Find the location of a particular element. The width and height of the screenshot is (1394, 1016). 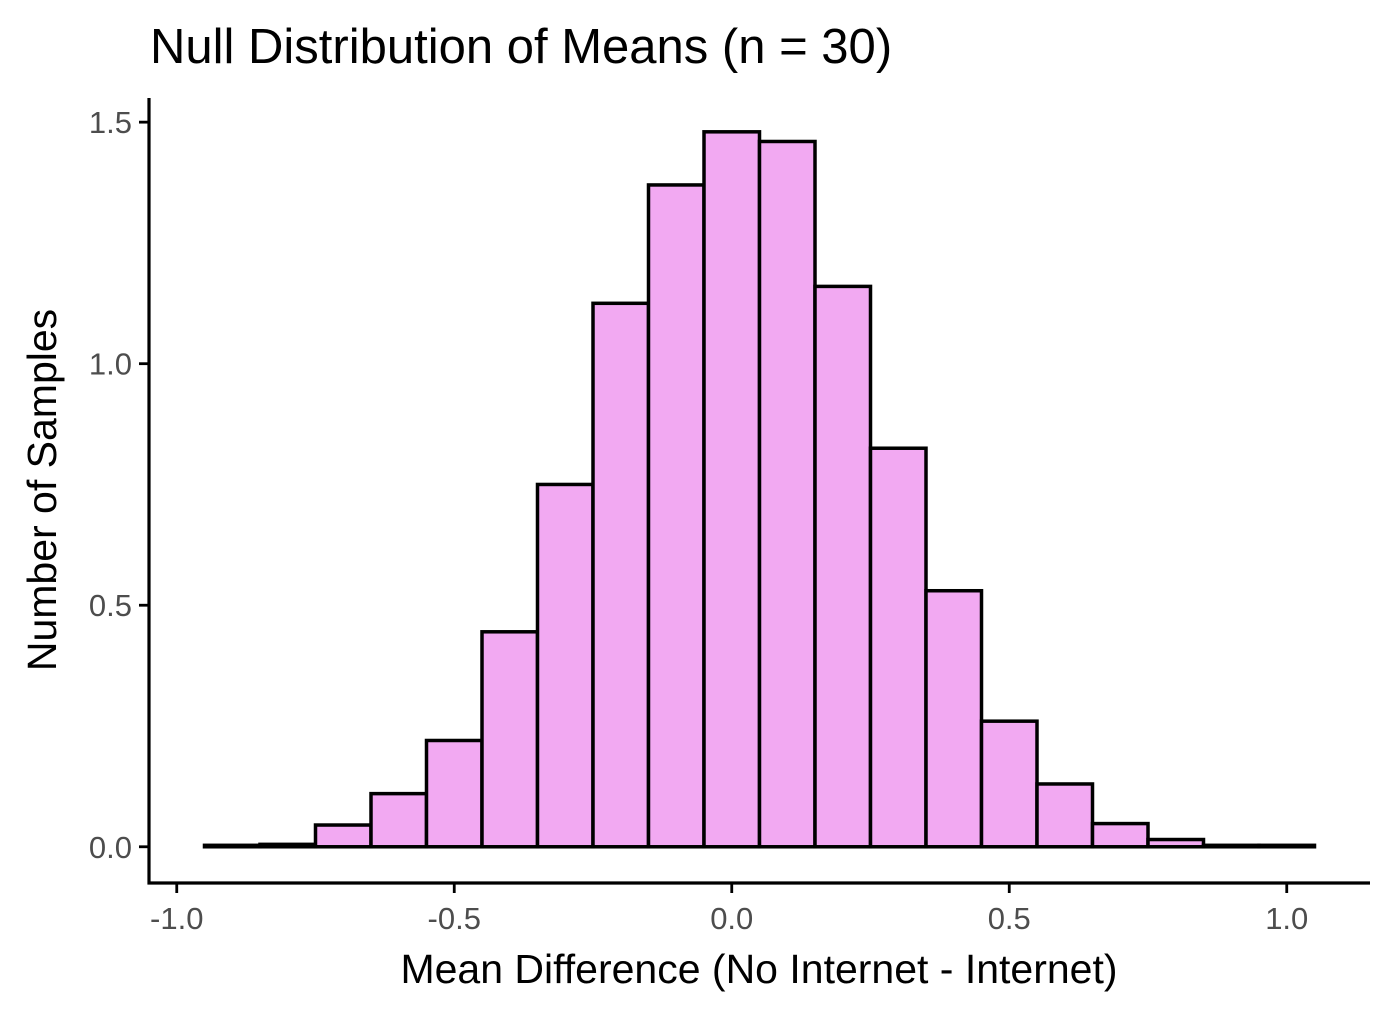

x-tick-label: 0.5 is located at coordinates (1009, 918).